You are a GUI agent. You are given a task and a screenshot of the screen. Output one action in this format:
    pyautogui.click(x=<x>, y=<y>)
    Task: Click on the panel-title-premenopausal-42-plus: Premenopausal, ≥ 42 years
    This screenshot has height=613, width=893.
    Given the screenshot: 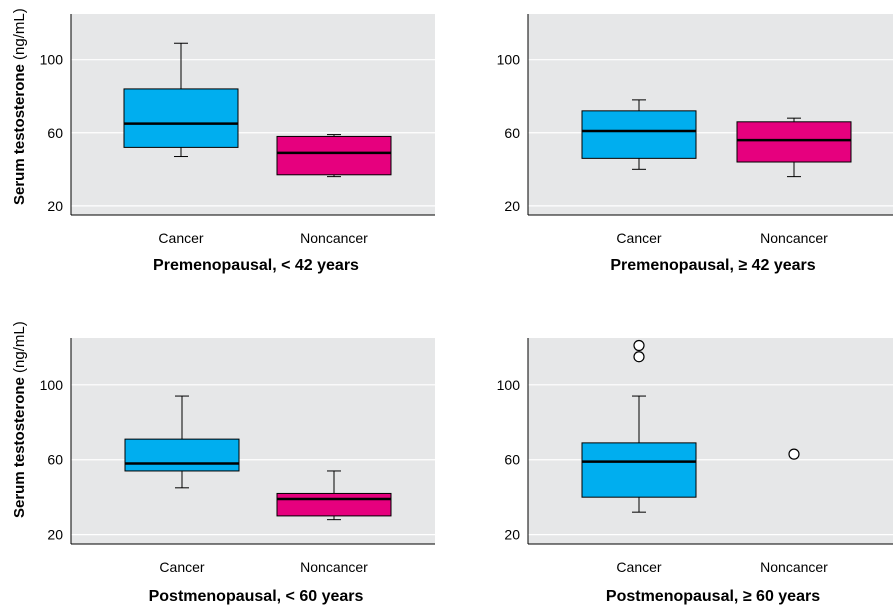 What is the action you would take?
    pyautogui.click(x=713, y=265)
    